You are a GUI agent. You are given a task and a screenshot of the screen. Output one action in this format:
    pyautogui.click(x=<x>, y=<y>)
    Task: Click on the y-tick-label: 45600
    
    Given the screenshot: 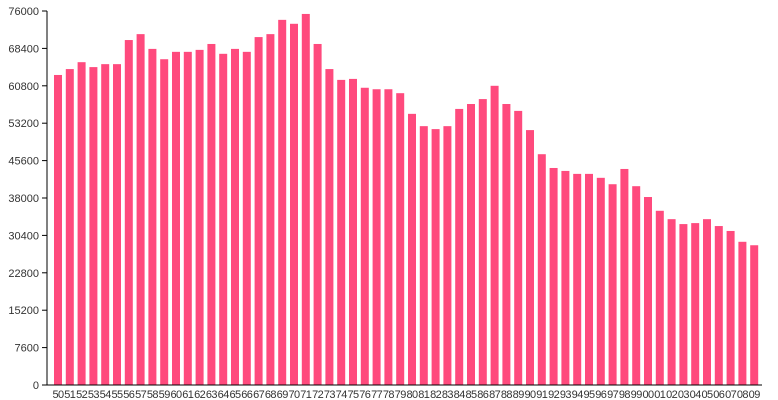 What is the action you would take?
    pyautogui.click(x=23, y=162)
    